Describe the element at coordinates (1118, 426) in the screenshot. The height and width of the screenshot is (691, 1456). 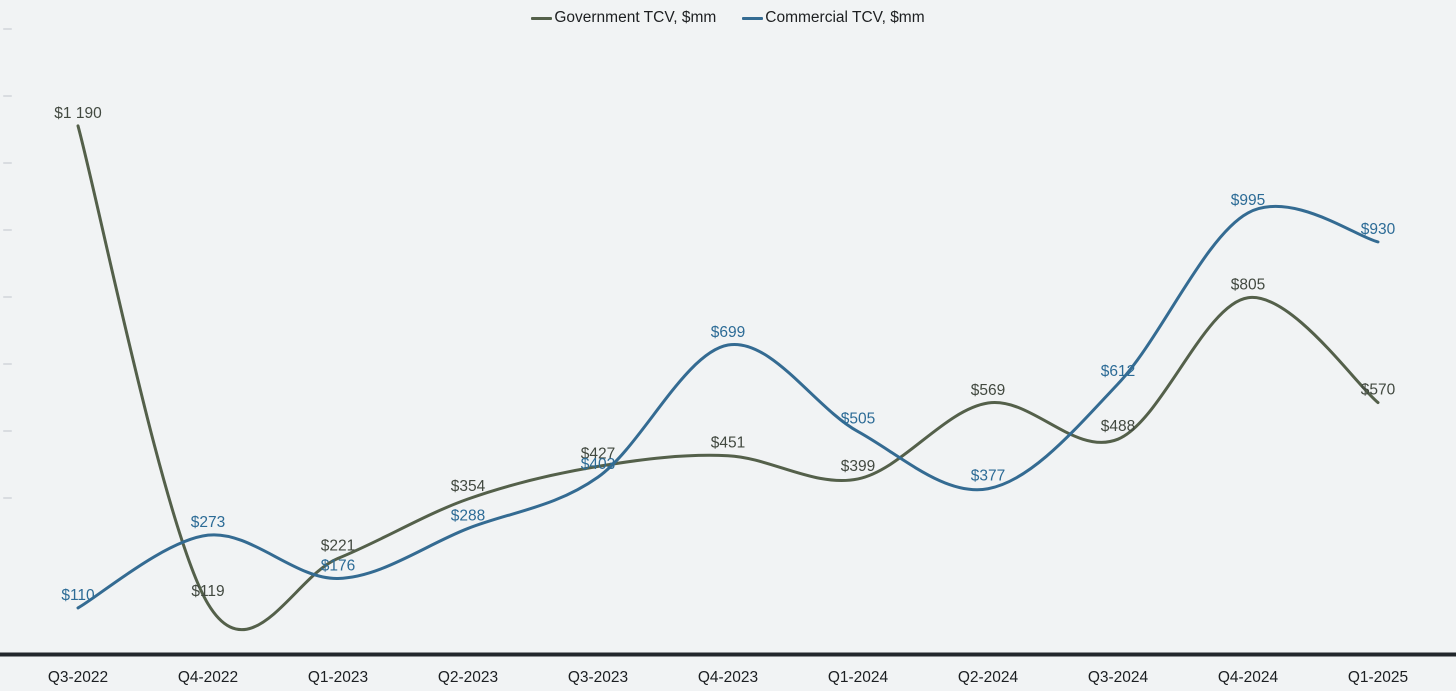
I see `government-label-q3-2024: $488` at that location.